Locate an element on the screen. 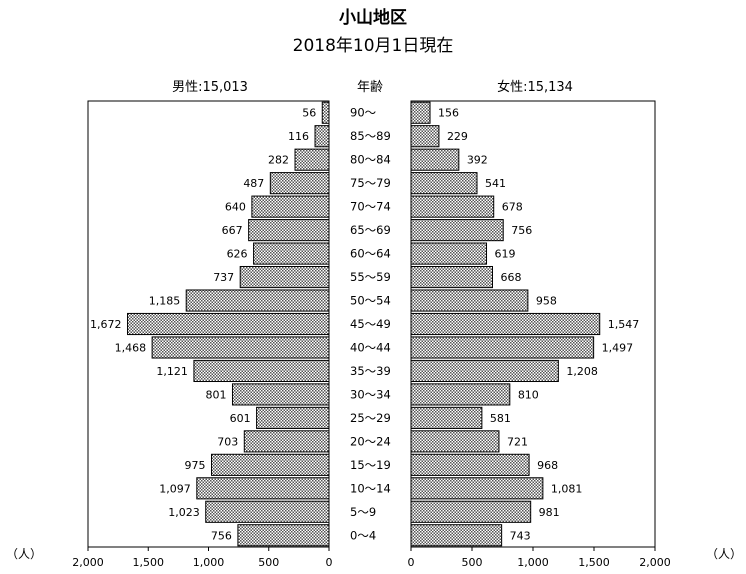  male-tick-label: 2,000 is located at coordinates (88, 562).